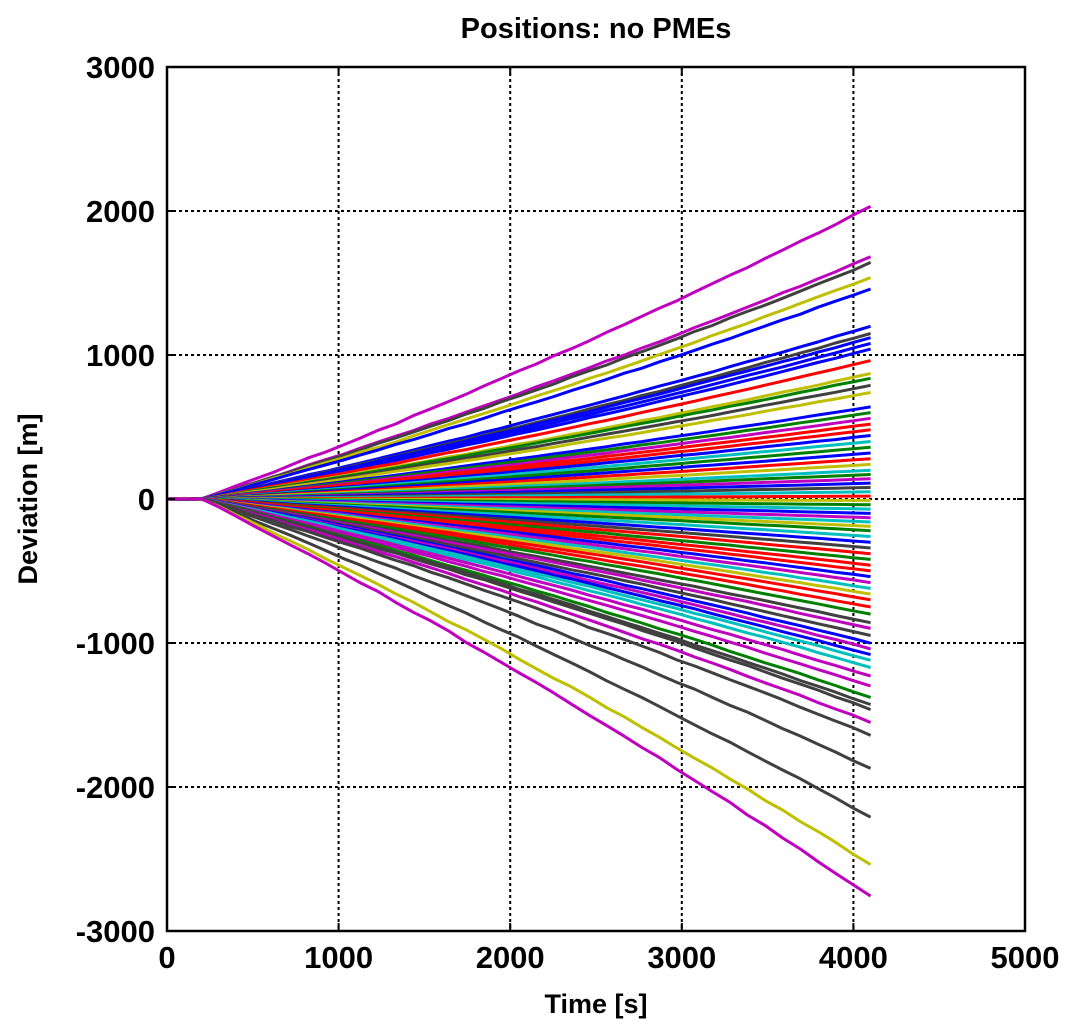 The width and height of the screenshot is (1067, 1033). What do you see at coordinates (166, 957) in the screenshot?
I see `x-tick-label: 0` at bounding box center [166, 957].